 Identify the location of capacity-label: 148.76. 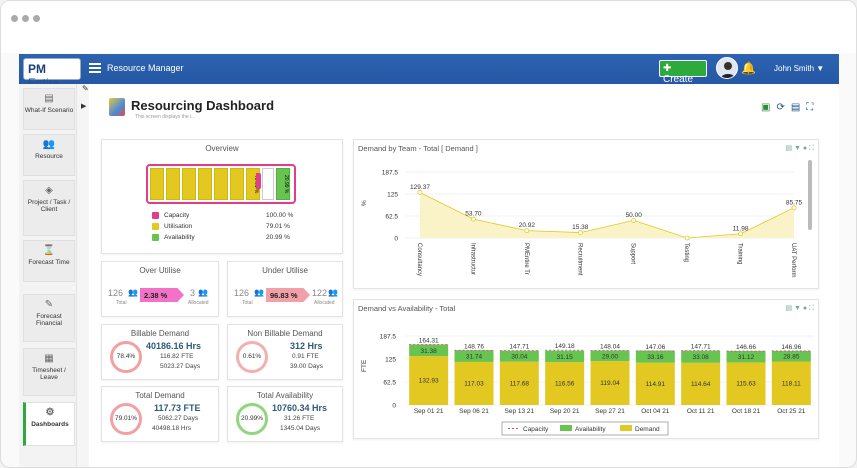
(474, 346).